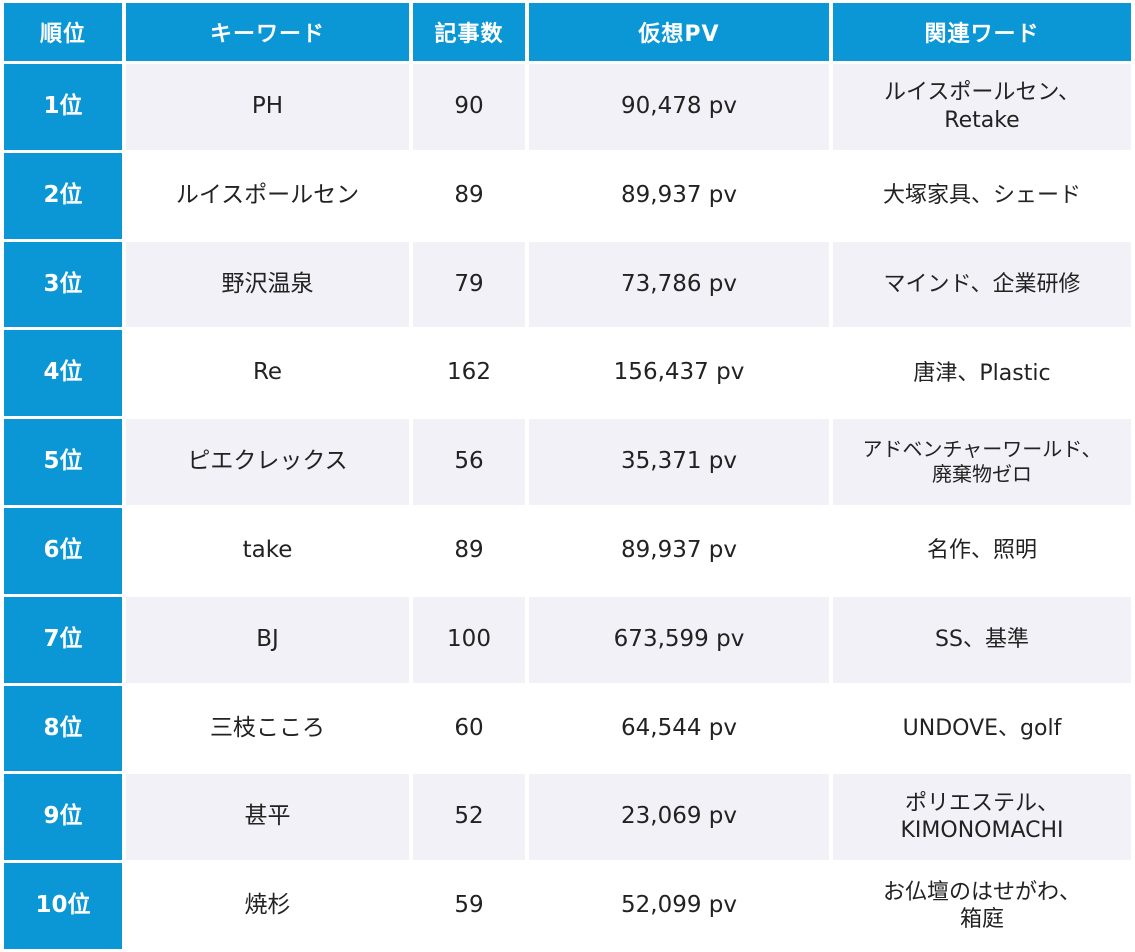 This screenshot has width=1135, height=952. Describe the element at coordinates (679, 462) in the screenshot. I see `pv-cell: 35,371 pv` at that location.